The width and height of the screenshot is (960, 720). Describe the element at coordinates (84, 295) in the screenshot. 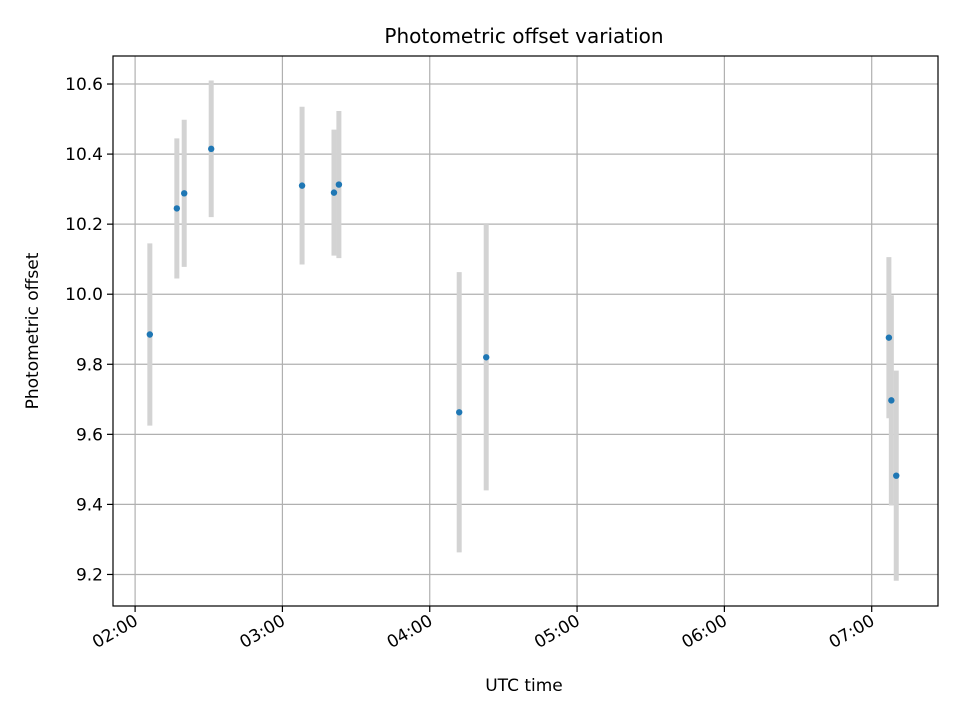

I see `y-tick-label: 10.0` at that location.